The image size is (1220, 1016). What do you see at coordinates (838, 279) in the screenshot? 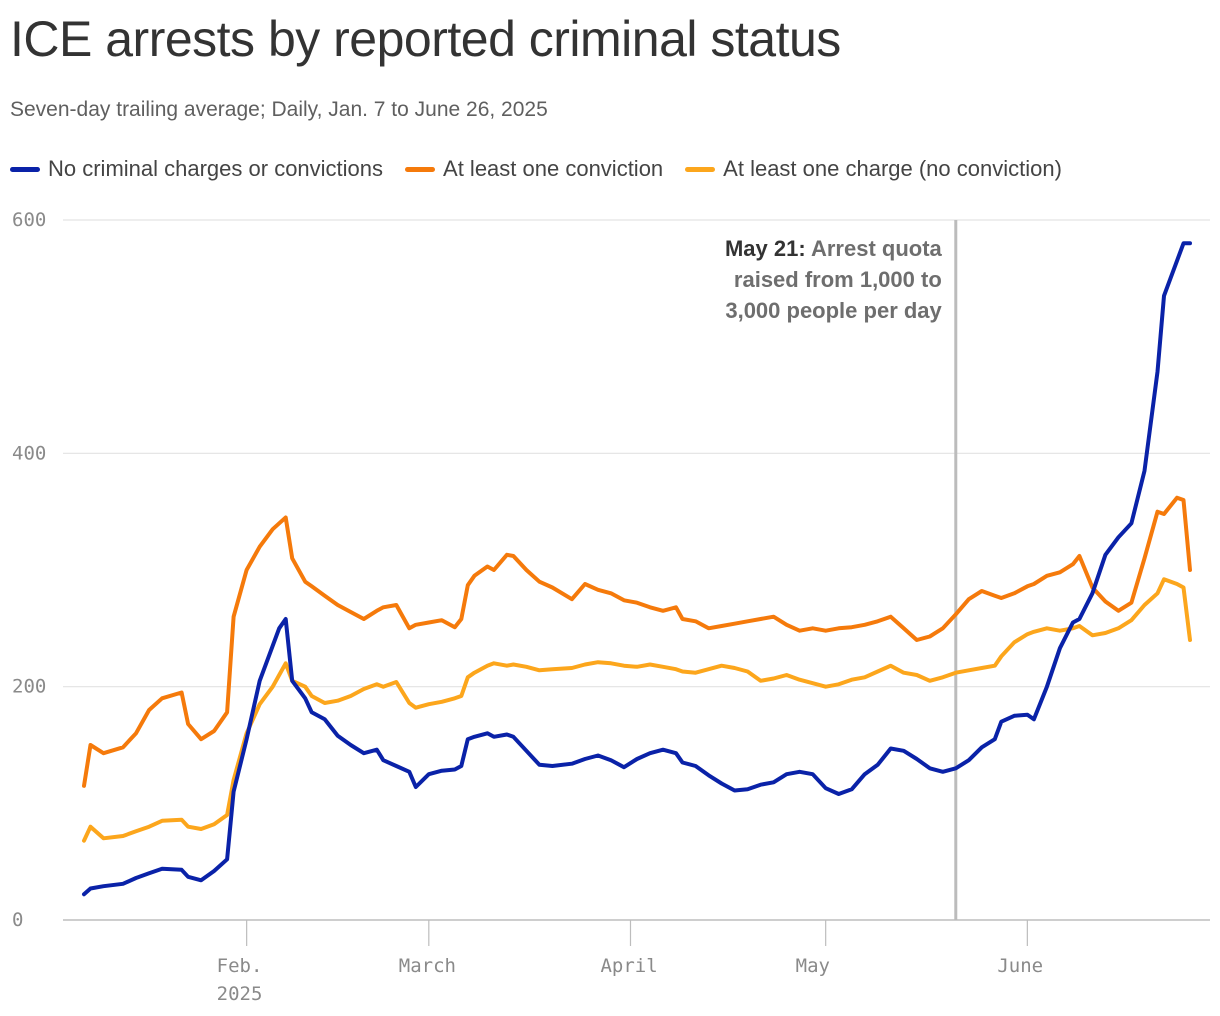
I see `annotation-text-line: raised from 1,000 to` at bounding box center [838, 279].